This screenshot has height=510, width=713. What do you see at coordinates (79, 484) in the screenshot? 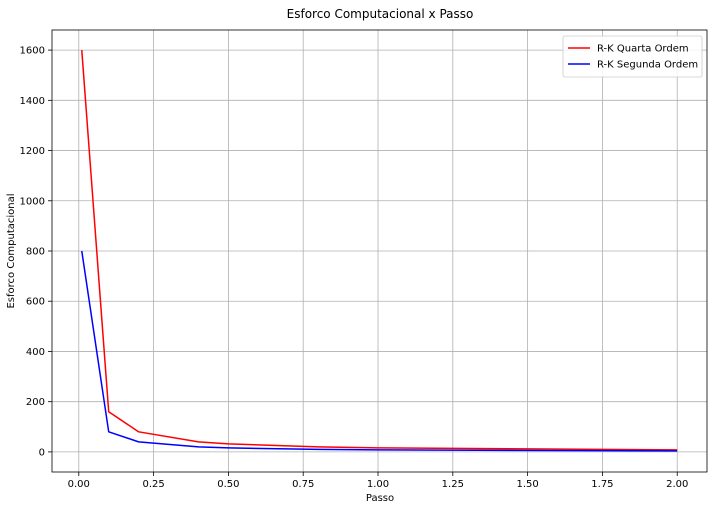
I see `x-tick-label: 0.00` at bounding box center [79, 484].